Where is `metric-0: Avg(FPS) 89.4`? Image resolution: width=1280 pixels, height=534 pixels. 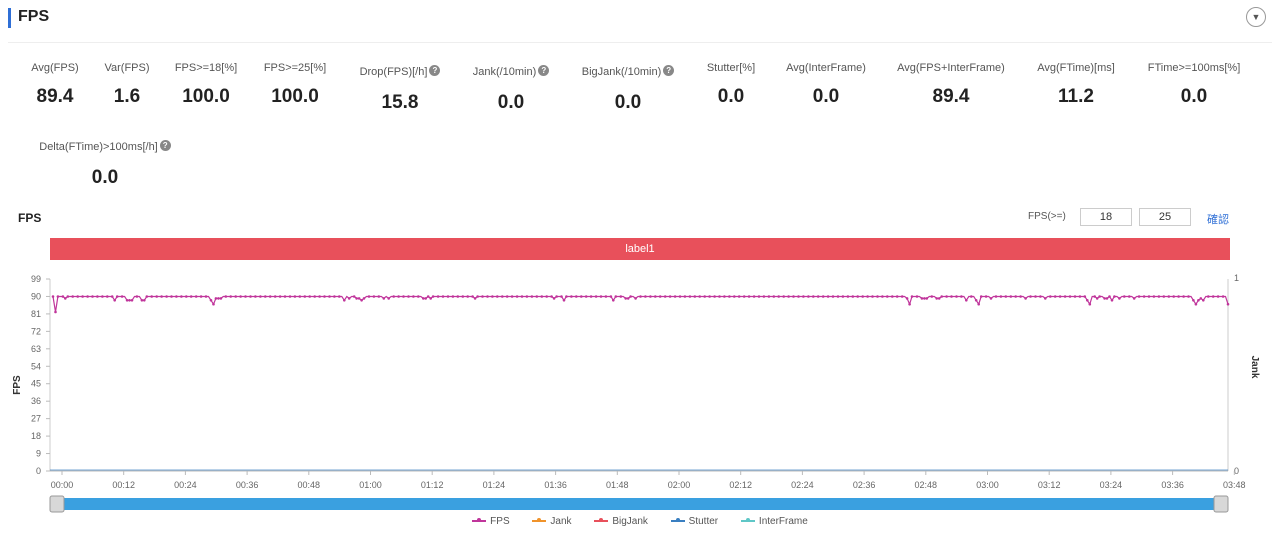
metric-0: Avg(FPS) 89.4 is located at coordinates (65, 85).